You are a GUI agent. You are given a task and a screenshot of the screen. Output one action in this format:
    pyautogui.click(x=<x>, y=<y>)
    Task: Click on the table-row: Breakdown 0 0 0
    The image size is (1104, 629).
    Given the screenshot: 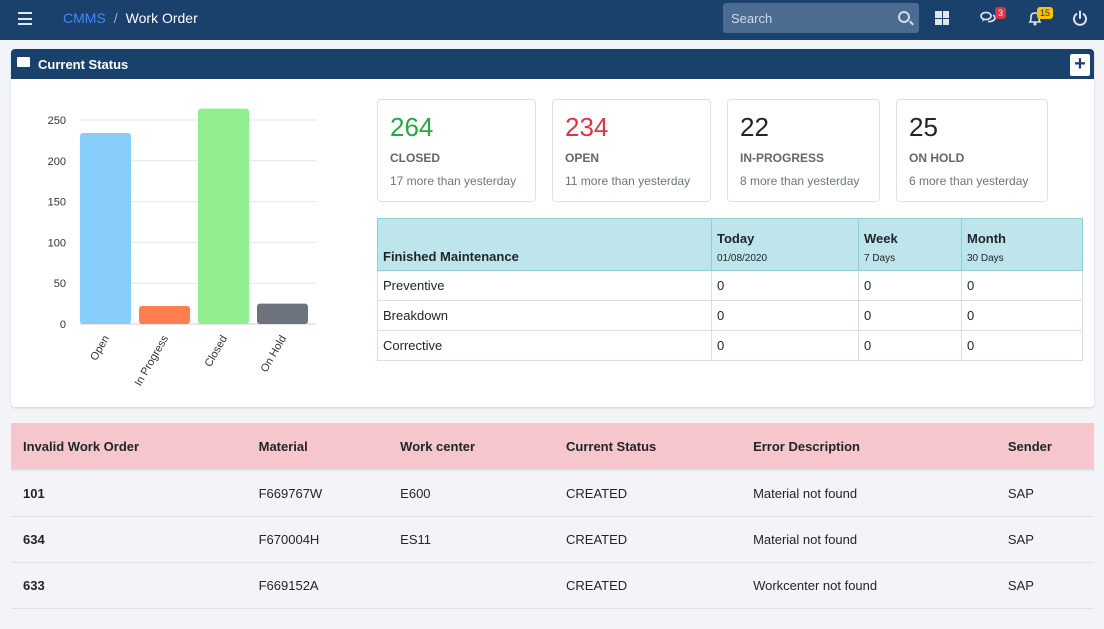 What is the action you would take?
    pyautogui.click(x=730, y=315)
    